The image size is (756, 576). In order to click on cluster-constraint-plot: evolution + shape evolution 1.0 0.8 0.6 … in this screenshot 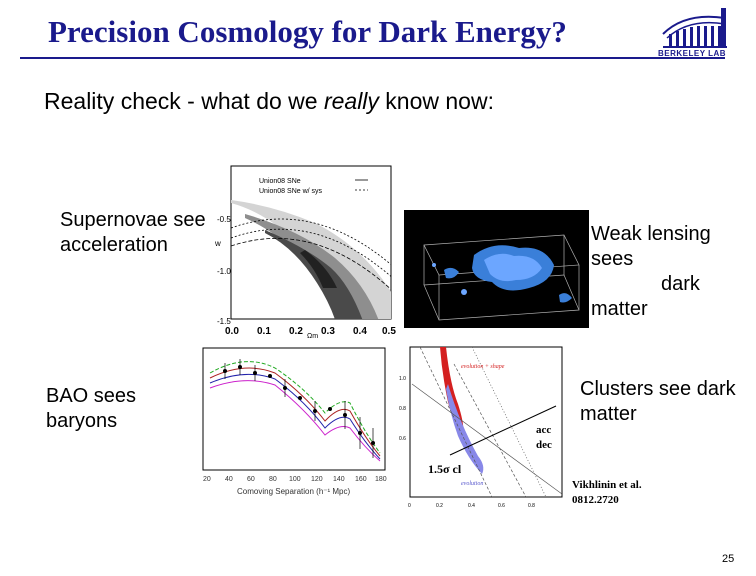, I will do `click(481, 427)`.